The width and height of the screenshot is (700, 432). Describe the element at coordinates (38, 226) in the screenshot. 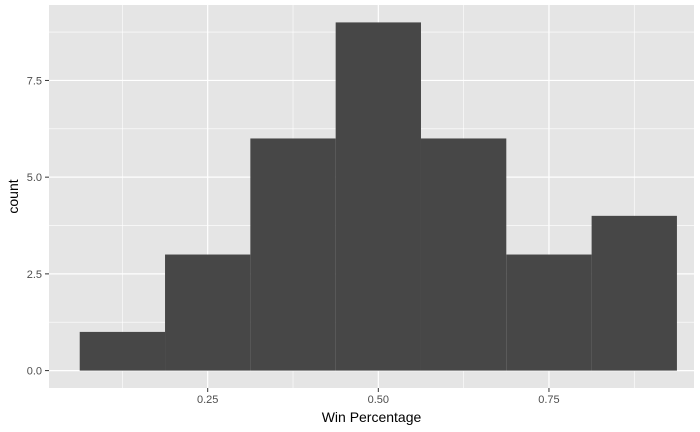

I see `y-axis: 0.0 2.5 5.0 7.5` at that location.